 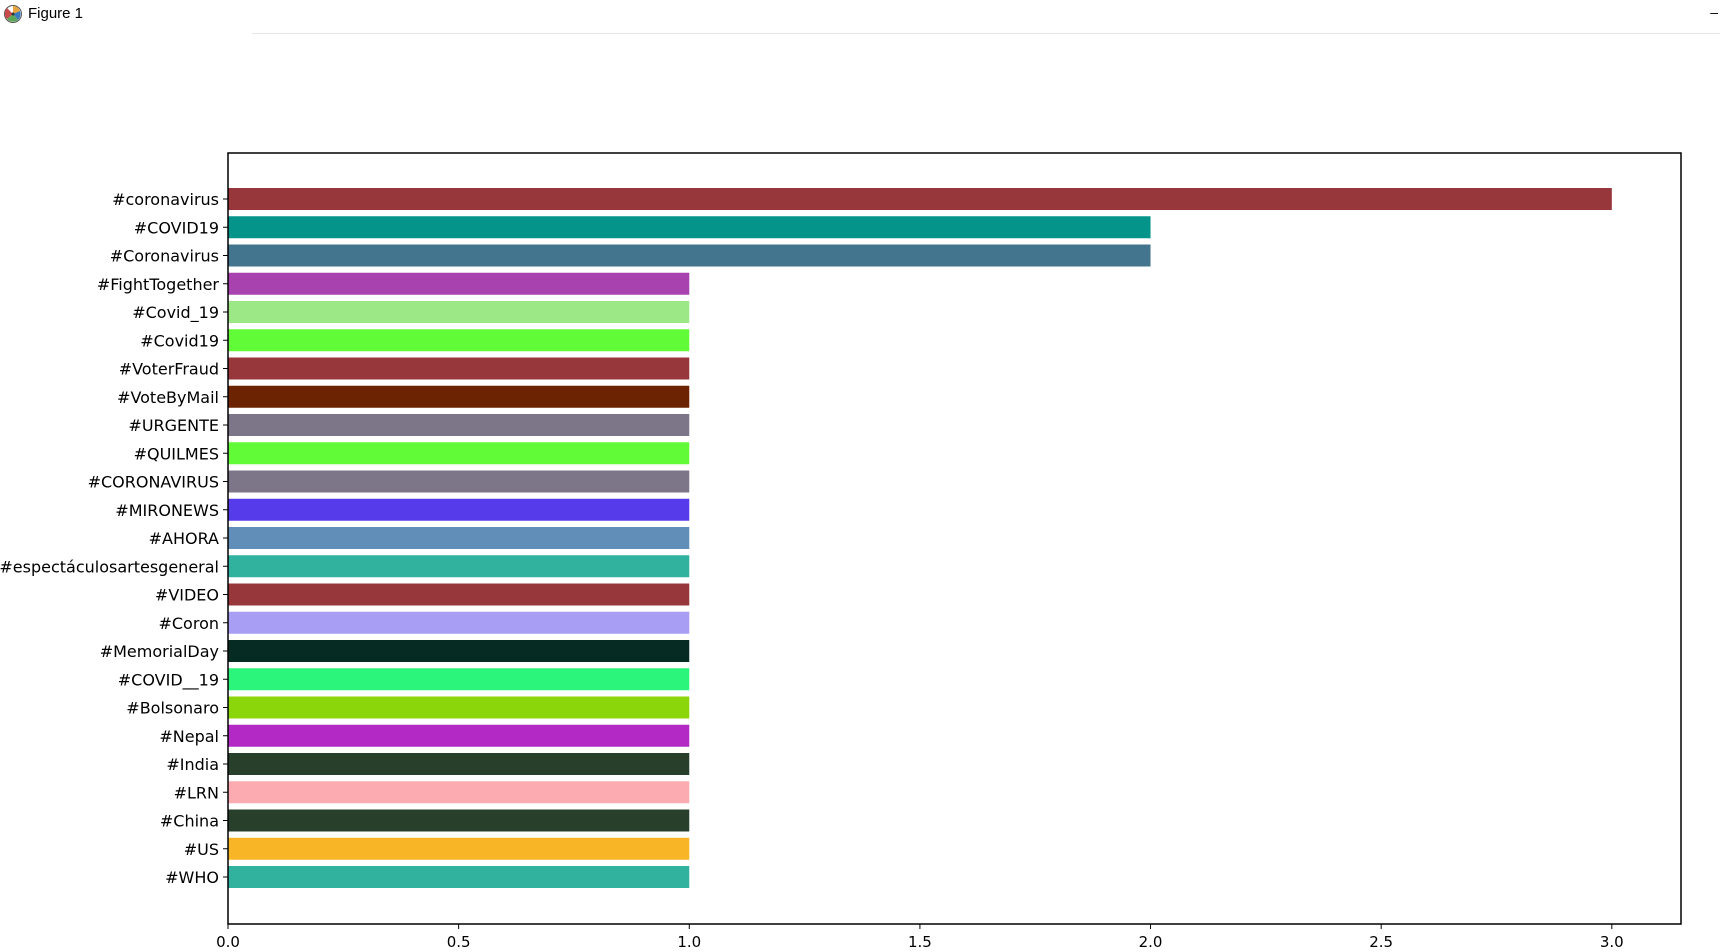 I want to click on y-tick-label: #Covid19, so click(x=179, y=340).